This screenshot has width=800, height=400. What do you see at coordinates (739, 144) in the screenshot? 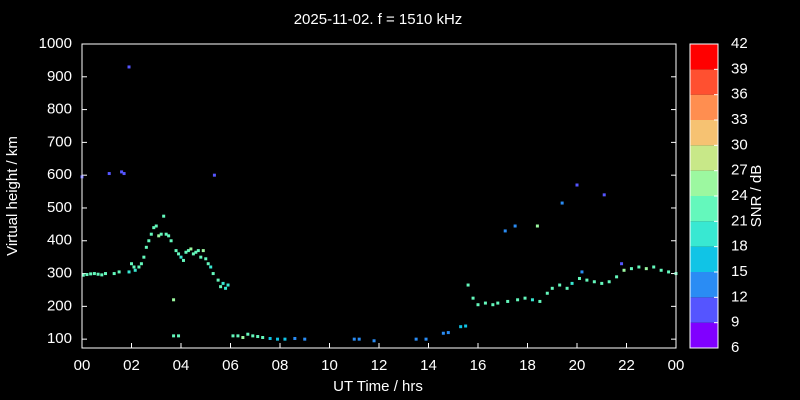
I see `colorbar-tick-label: 30` at bounding box center [739, 144].